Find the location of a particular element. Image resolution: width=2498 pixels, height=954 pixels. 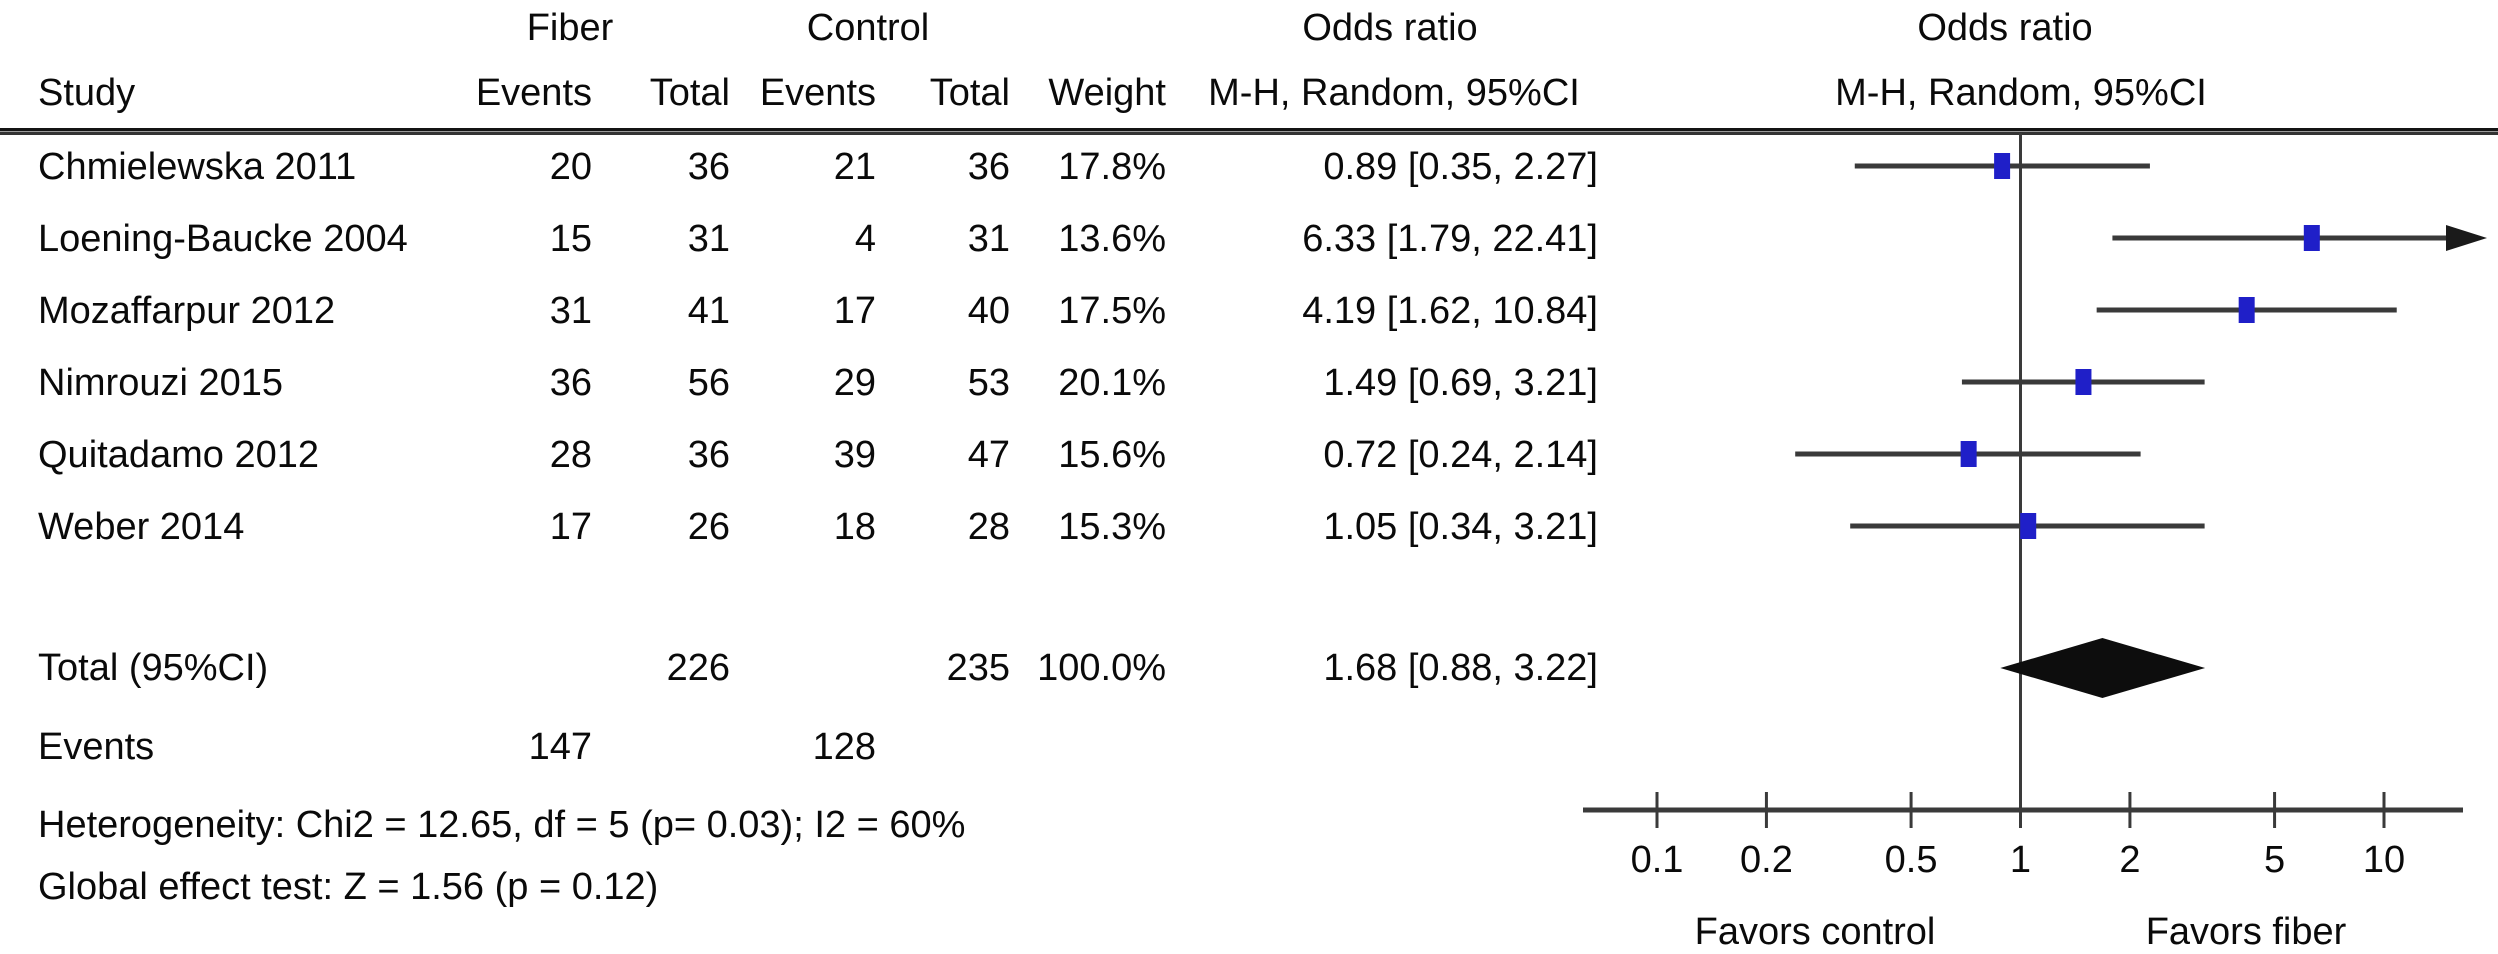

col-header-weight: Weight is located at coordinates (1107, 93).